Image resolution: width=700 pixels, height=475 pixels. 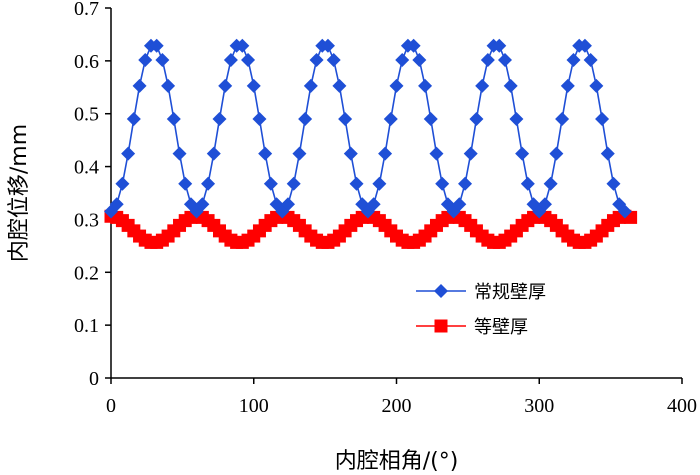 What do you see at coordinates (472, 327) in the screenshot?
I see `legend-item: 等壁厚` at bounding box center [472, 327].